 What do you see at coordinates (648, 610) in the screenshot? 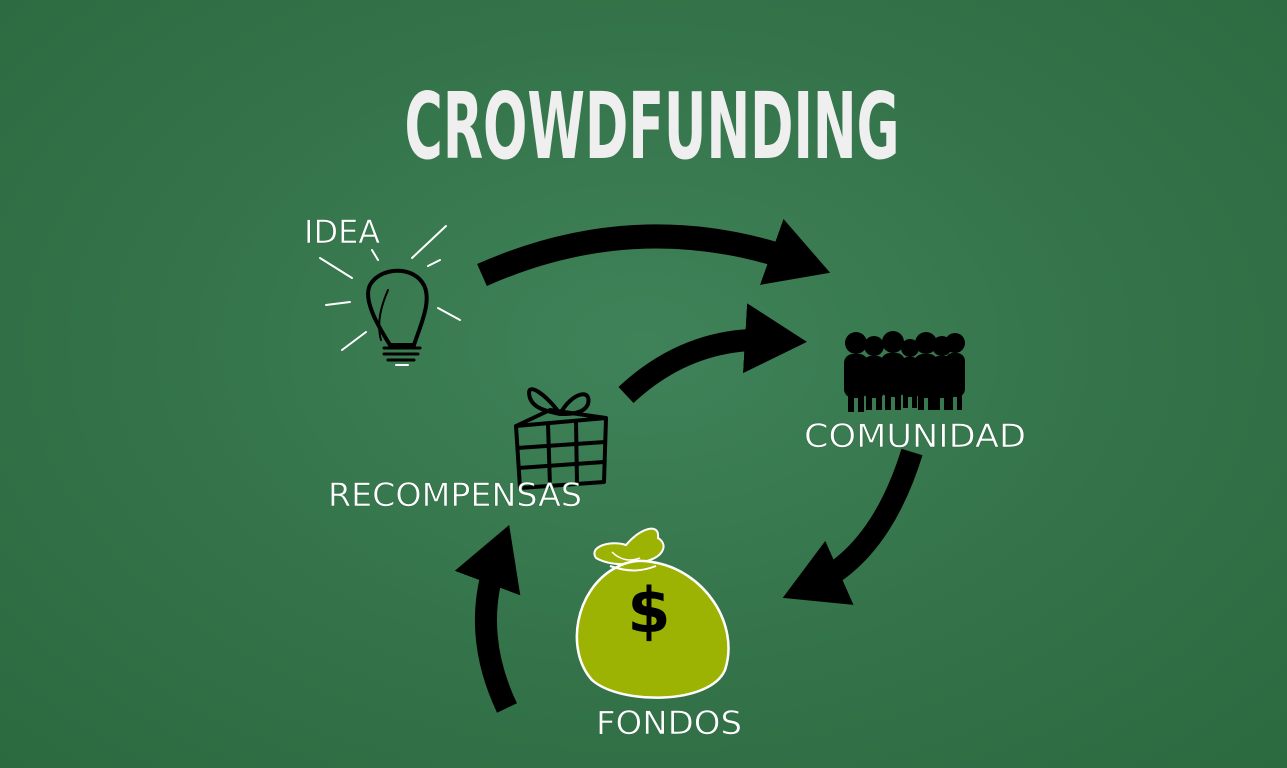
I see `dollar-symbol: $` at bounding box center [648, 610].